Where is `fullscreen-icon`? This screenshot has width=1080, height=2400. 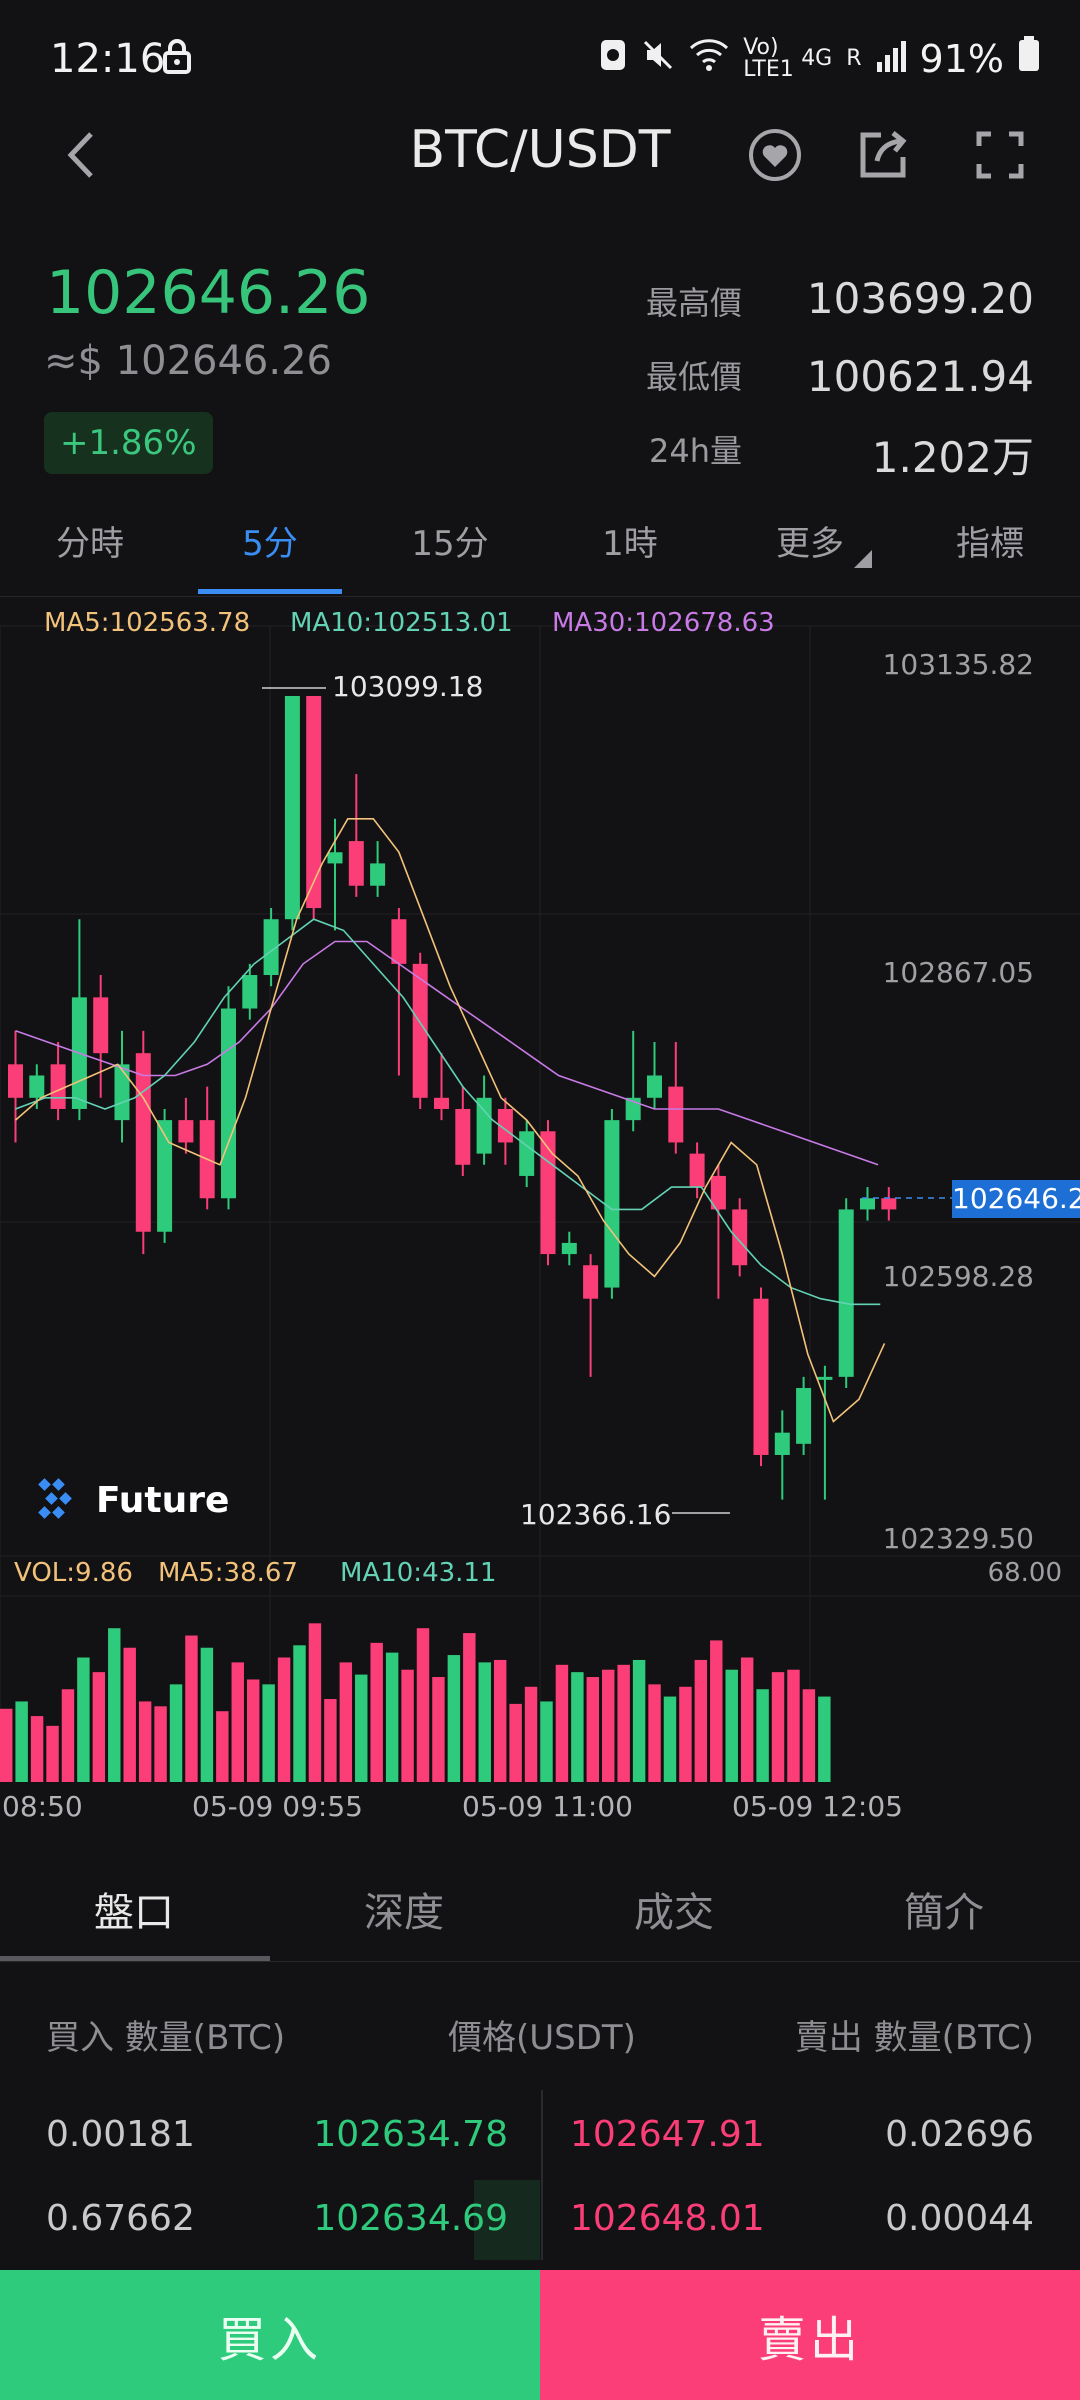
fullscreen-icon is located at coordinates (1000, 155).